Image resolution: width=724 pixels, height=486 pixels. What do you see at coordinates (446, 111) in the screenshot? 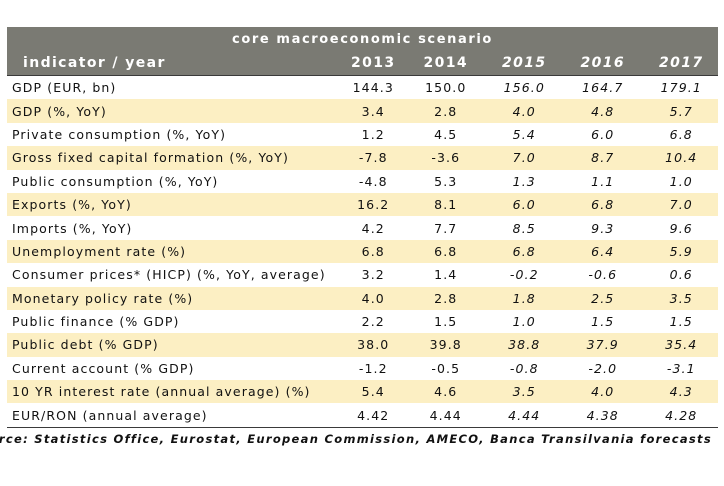
I see `row-value: 2.8` at bounding box center [446, 111].